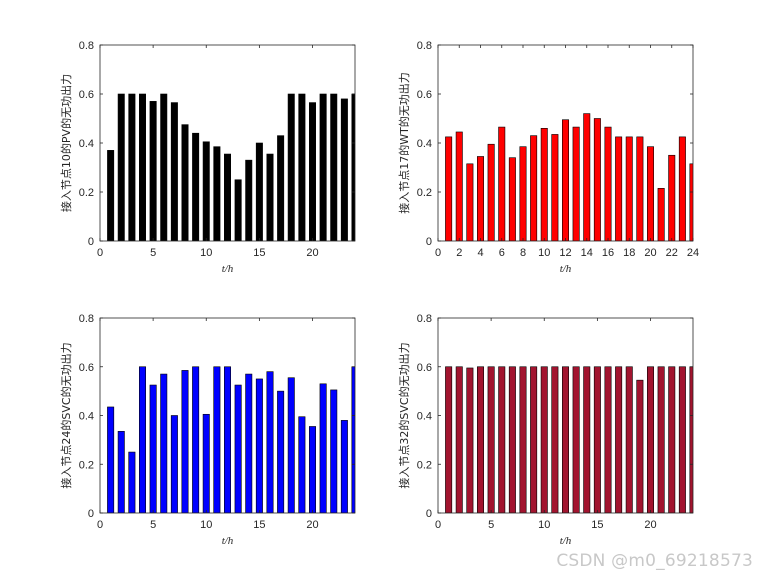 The image size is (767, 576). What do you see at coordinates (404, 143) in the screenshot?
I see `y-axis-label: 接入节点17的WT的无功出力` at bounding box center [404, 143].